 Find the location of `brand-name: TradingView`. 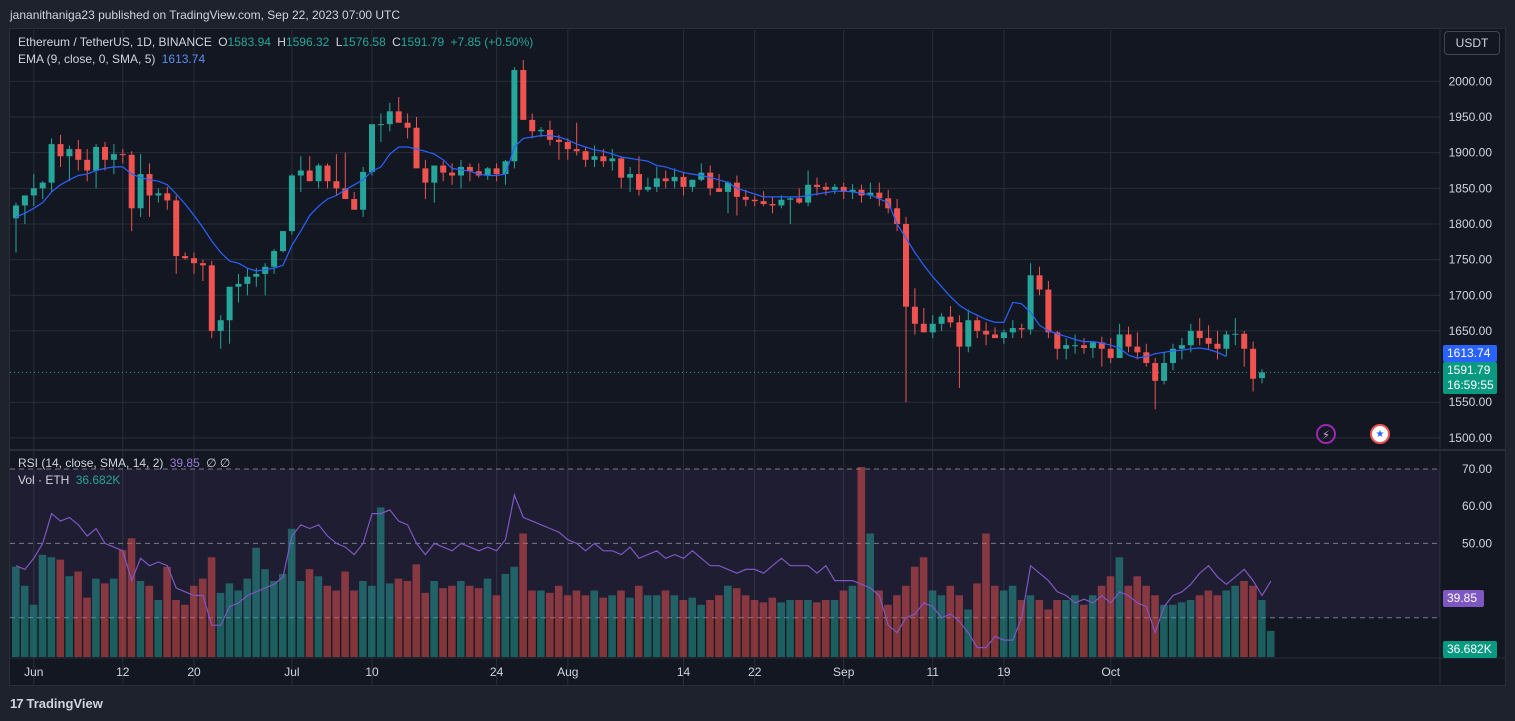

brand-name: TradingView is located at coordinates (64, 703).